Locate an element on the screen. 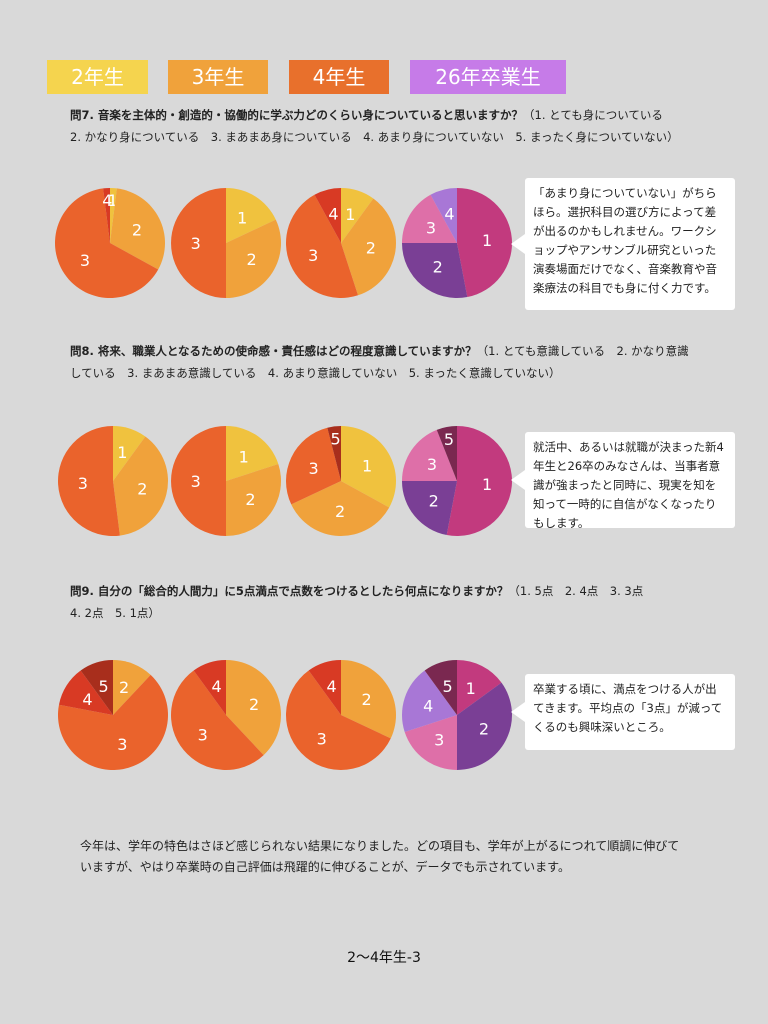 The height and width of the screenshot is (1024, 768). pie-svg: 1 2 345 is located at coordinates (457, 715).